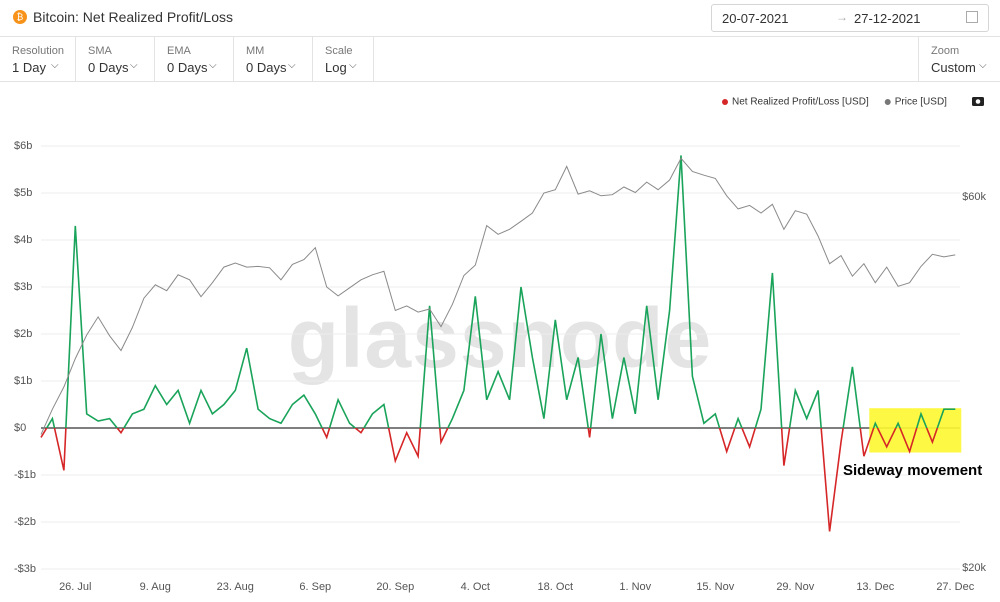 The width and height of the screenshot is (1000, 602). I want to click on y-tick-label: $4b, so click(23, 240).